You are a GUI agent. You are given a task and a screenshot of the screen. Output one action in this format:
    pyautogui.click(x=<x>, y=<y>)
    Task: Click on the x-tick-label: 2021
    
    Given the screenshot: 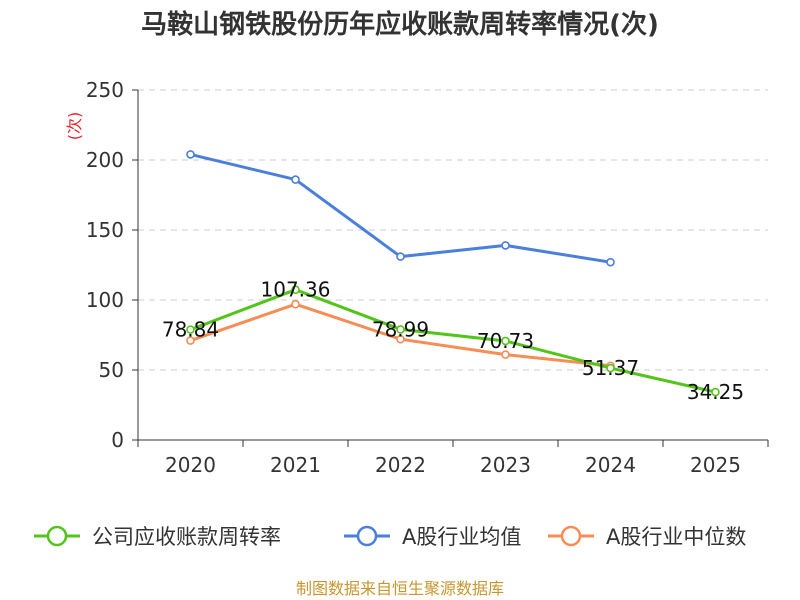 What is the action you would take?
    pyautogui.click(x=295, y=465)
    